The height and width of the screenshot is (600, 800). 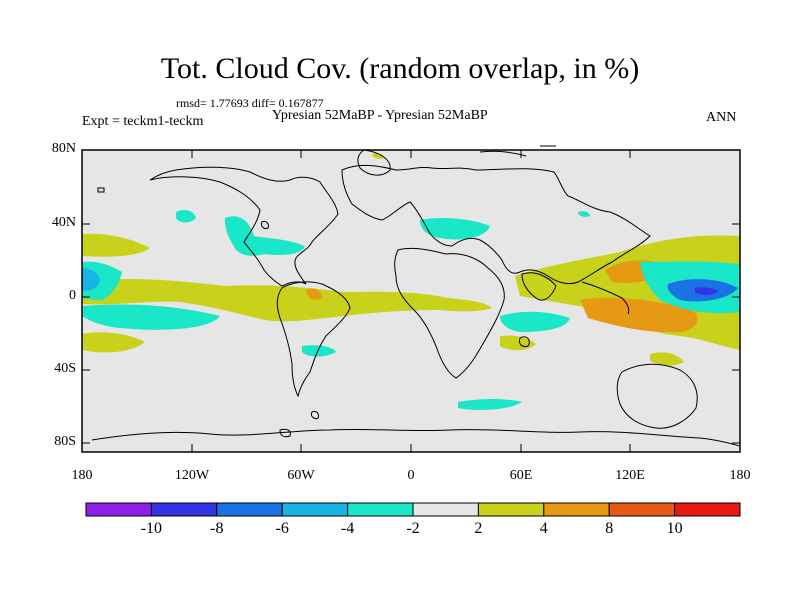 What do you see at coordinates (521, 475) in the screenshot?
I see `lon-label-60e: 60E` at bounding box center [521, 475].